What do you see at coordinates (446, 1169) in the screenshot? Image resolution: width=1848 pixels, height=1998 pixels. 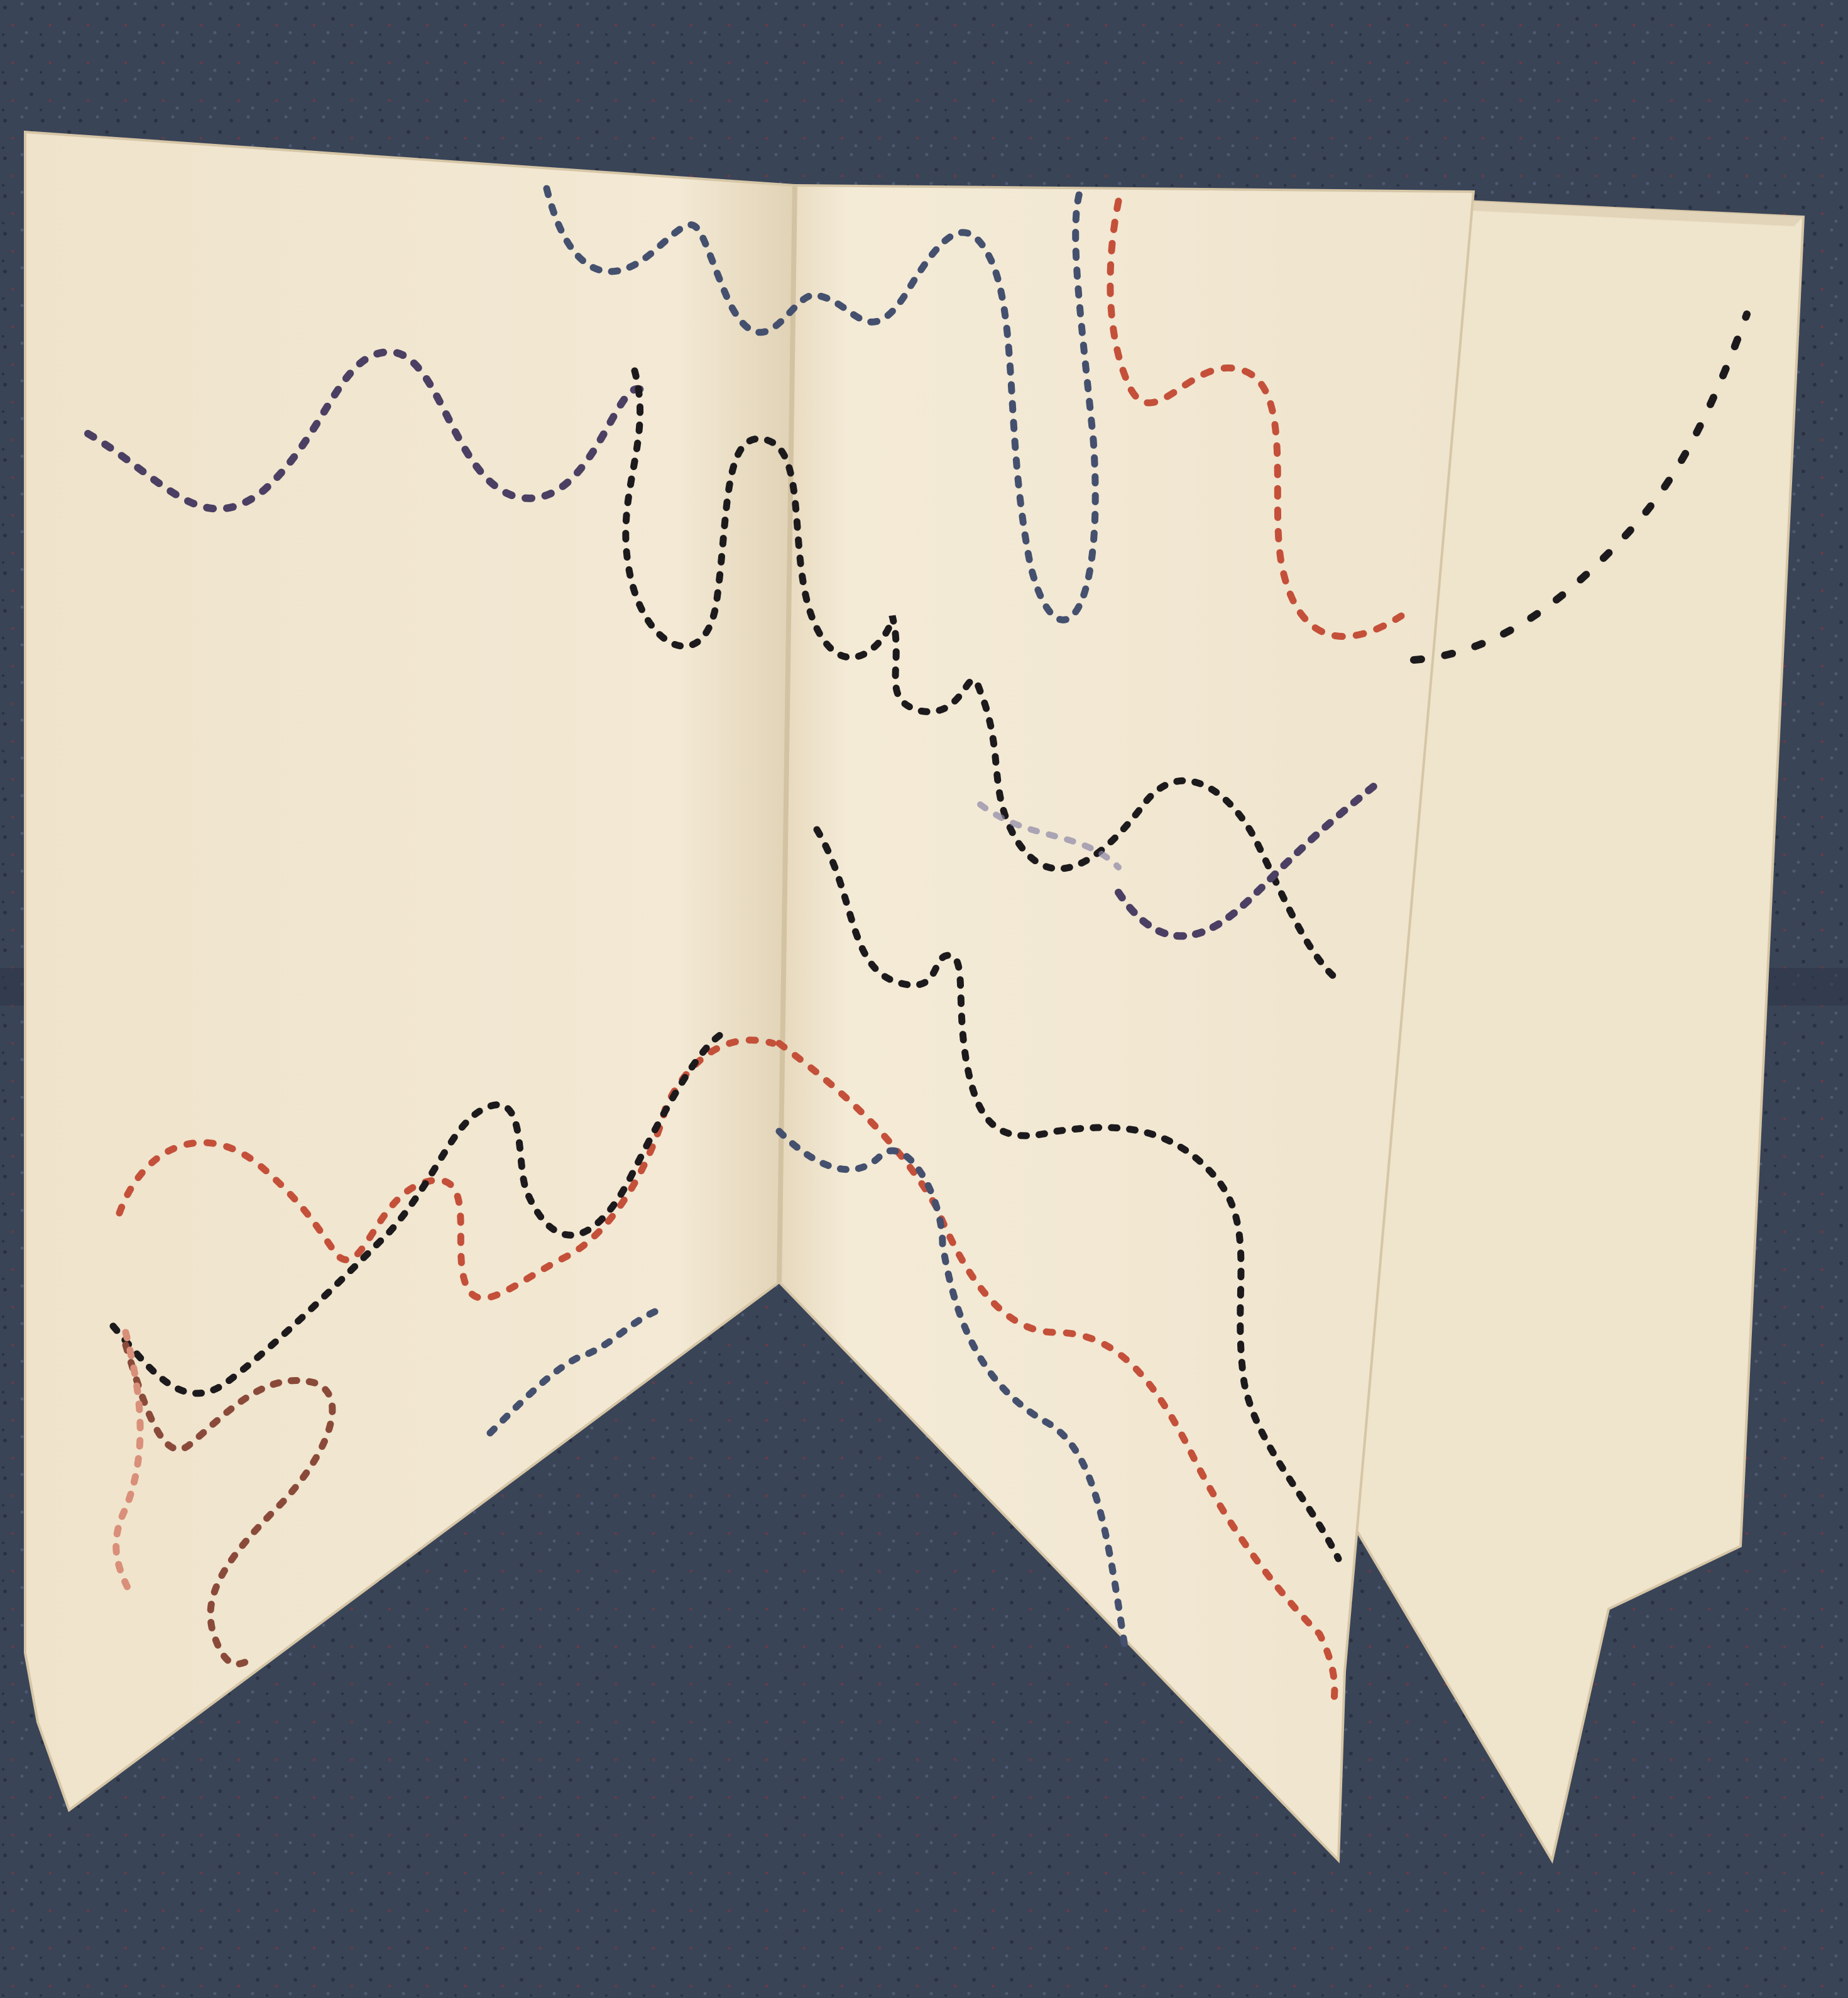 I see `stitch-line-red-left-bottom` at bounding box center [446, 1169].